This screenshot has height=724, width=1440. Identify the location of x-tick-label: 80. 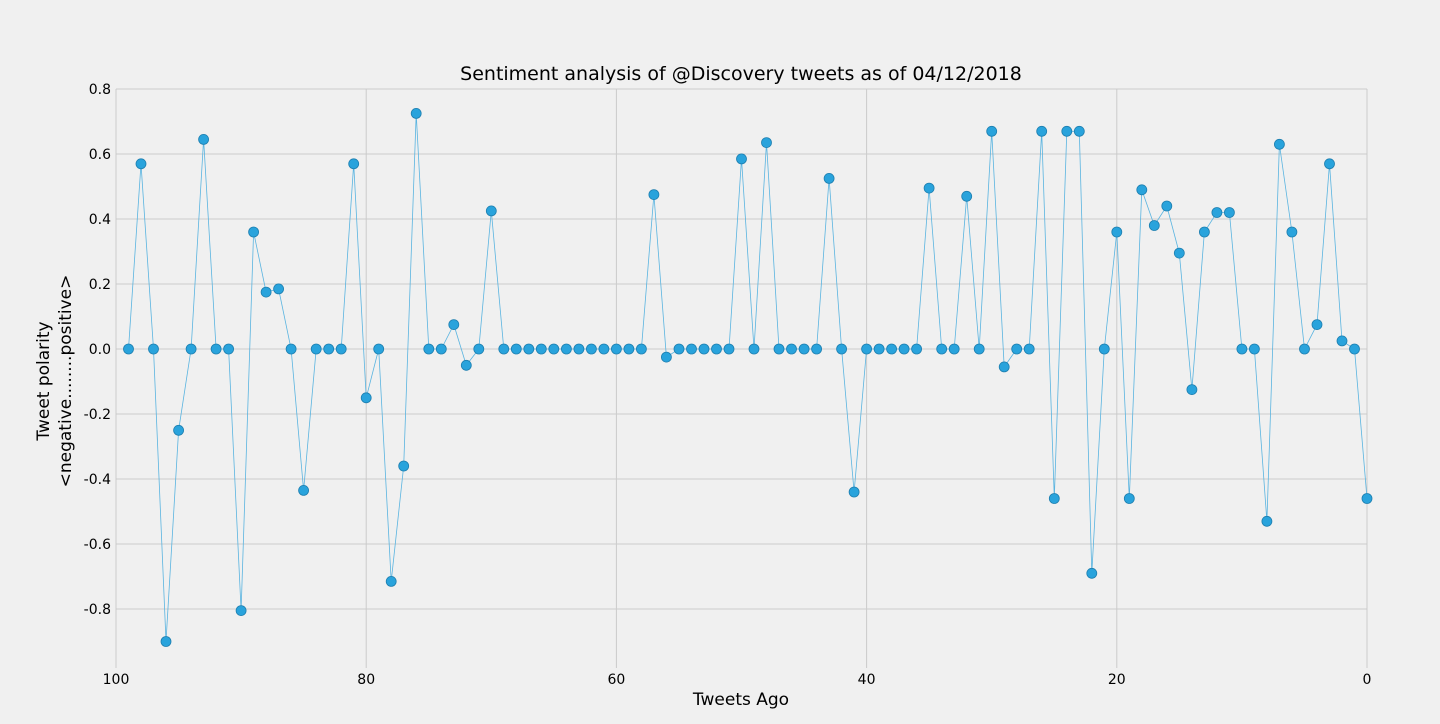
(366, 680).